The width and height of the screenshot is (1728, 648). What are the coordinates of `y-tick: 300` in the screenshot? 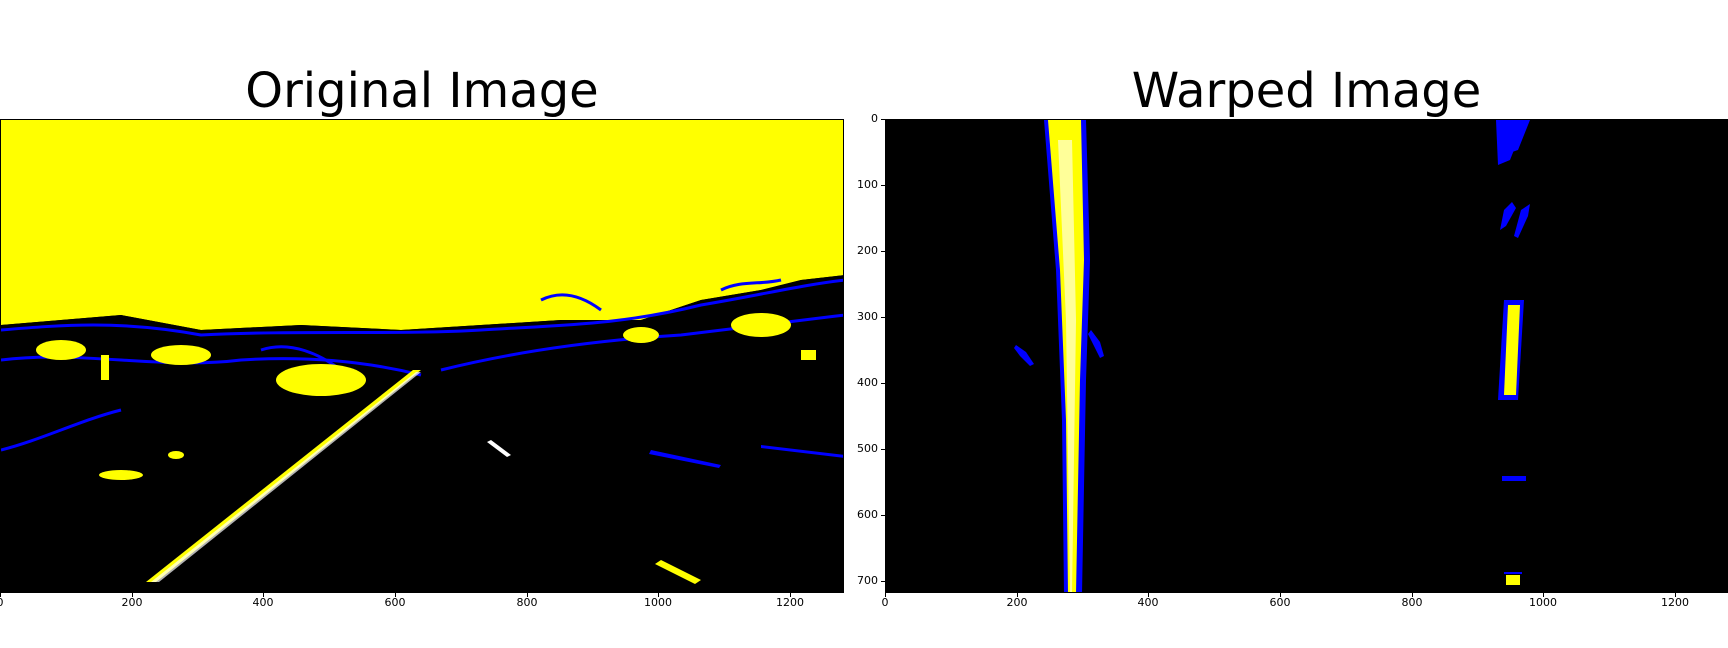 It's located at (867, 316).